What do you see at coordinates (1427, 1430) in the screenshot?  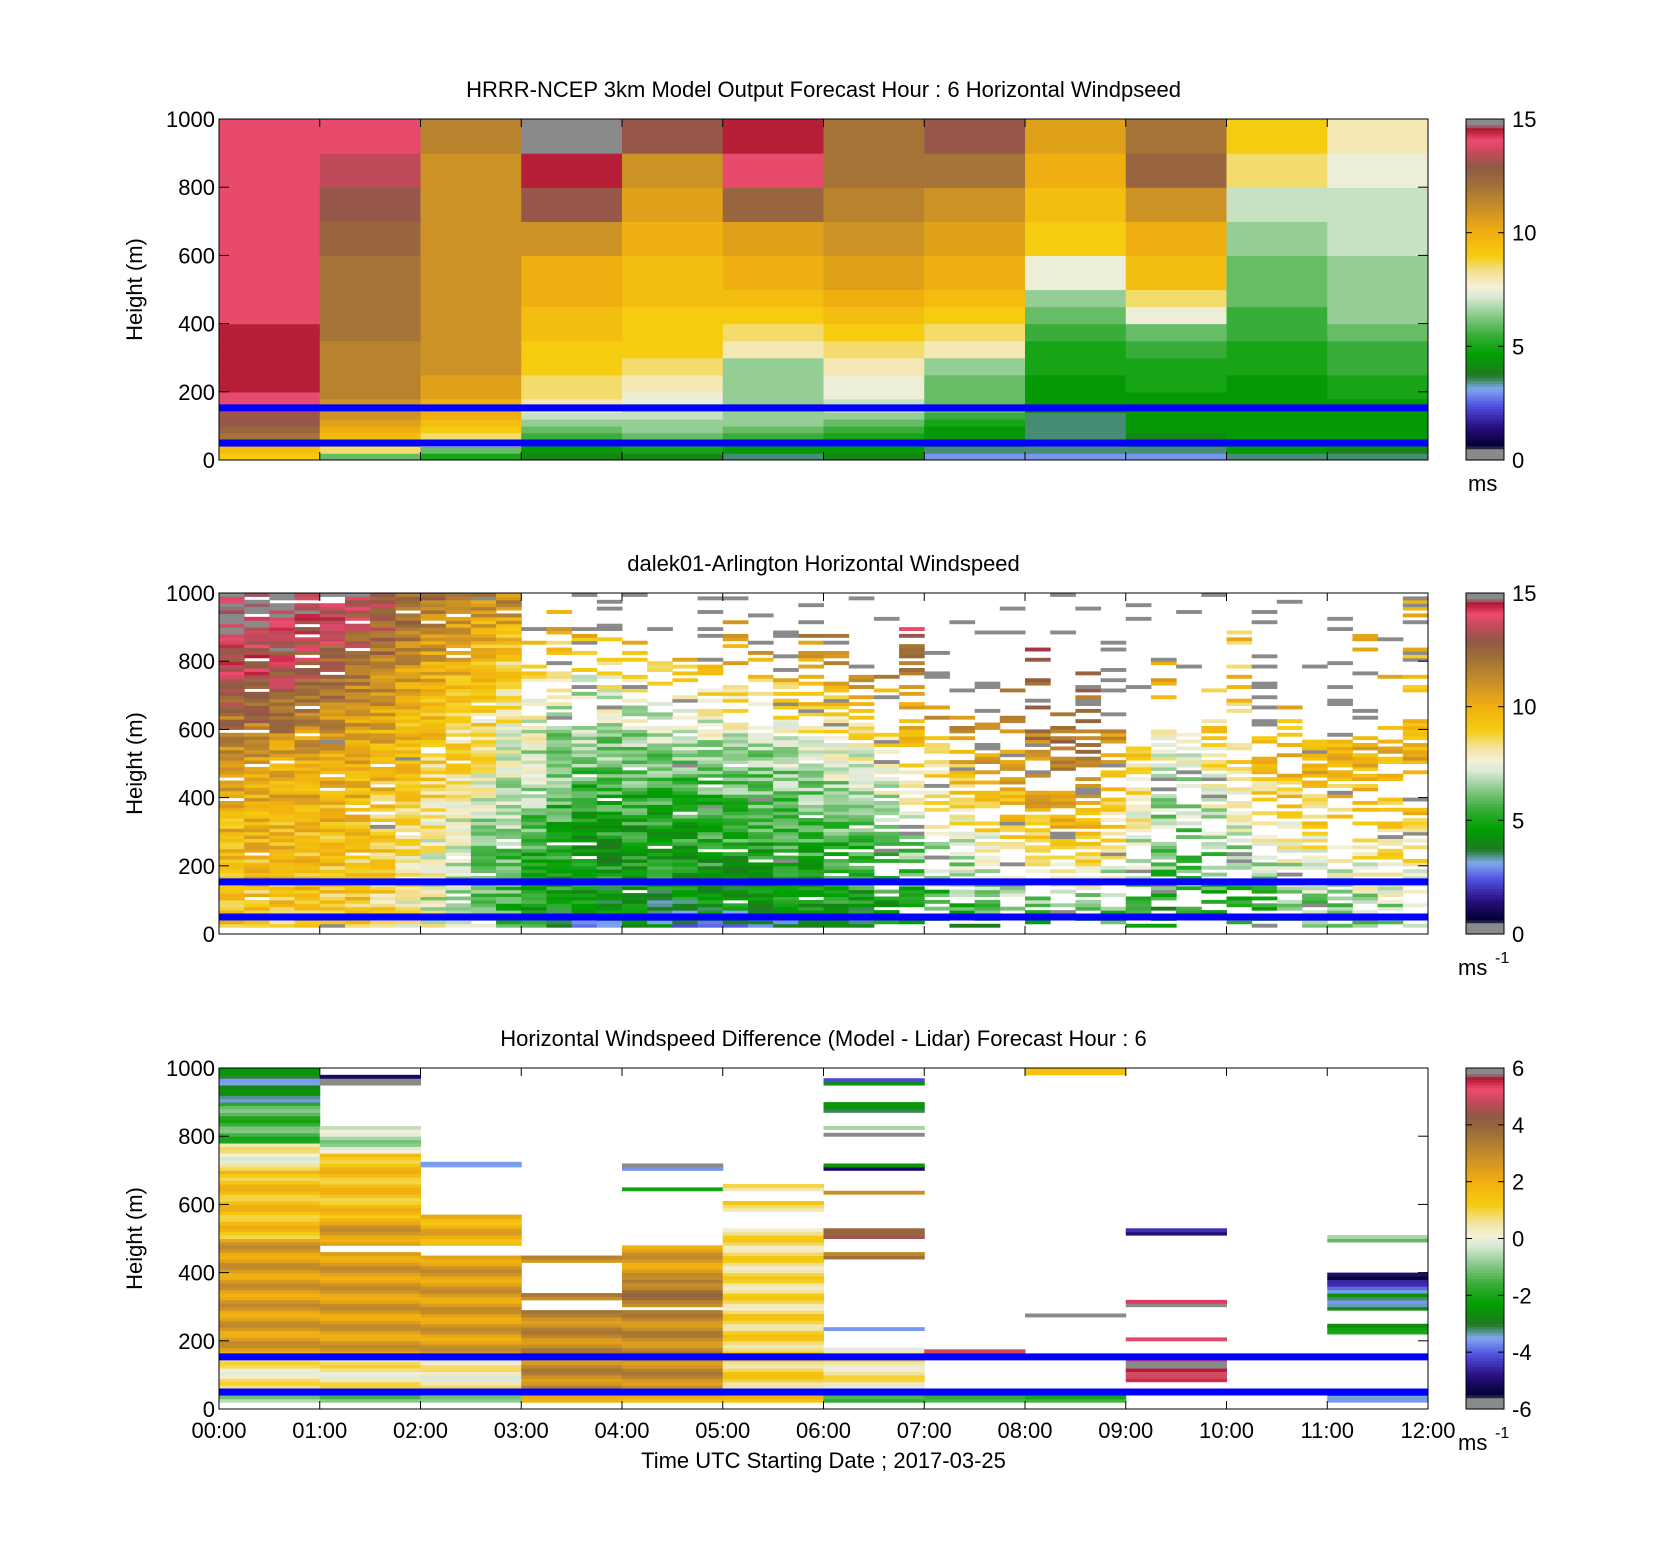 I see `x-tick-label: 12:00` at bounding box center [1427, 1430].